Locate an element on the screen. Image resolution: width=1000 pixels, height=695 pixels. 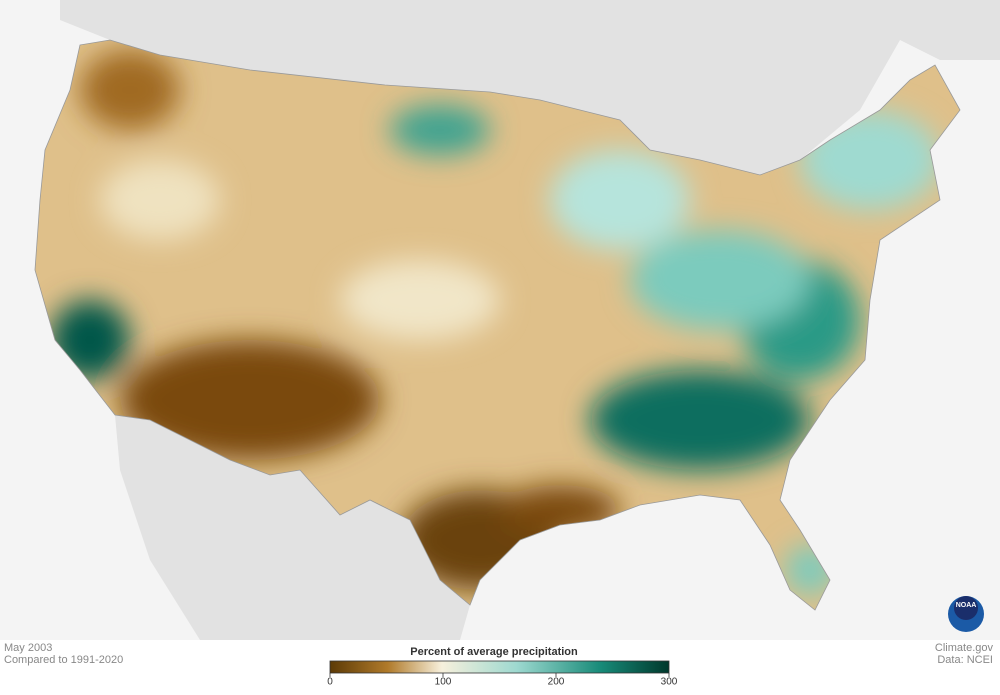
date: May 2003 is located at coordinates (28, 648).